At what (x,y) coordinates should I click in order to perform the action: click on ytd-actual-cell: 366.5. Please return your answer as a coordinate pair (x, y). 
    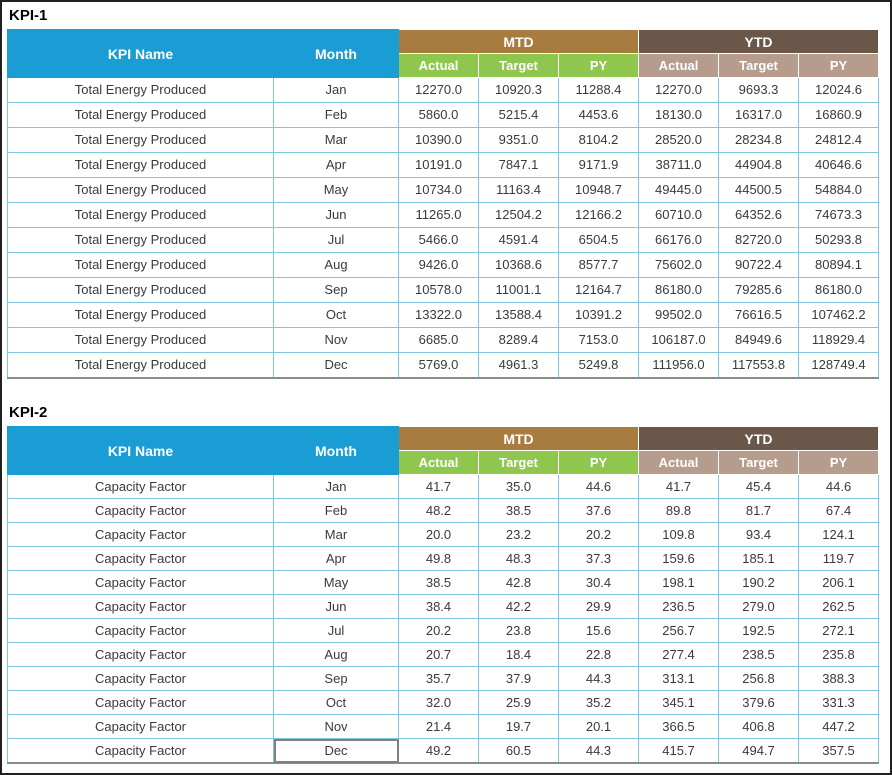
    Looking at the image, I should click on (679, 726).